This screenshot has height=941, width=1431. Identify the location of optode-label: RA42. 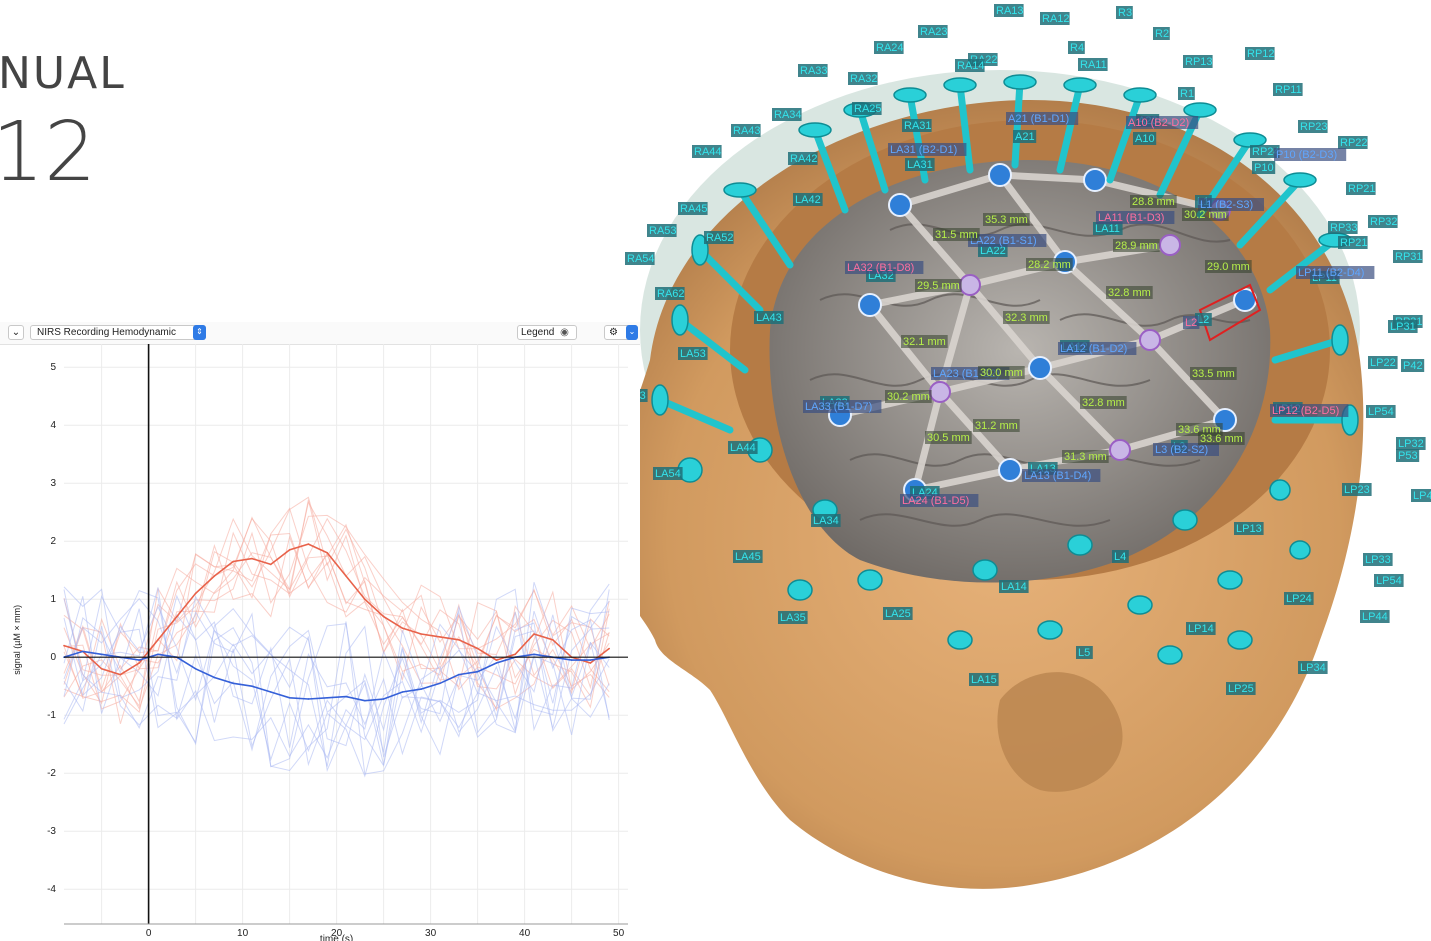
(803, 158).